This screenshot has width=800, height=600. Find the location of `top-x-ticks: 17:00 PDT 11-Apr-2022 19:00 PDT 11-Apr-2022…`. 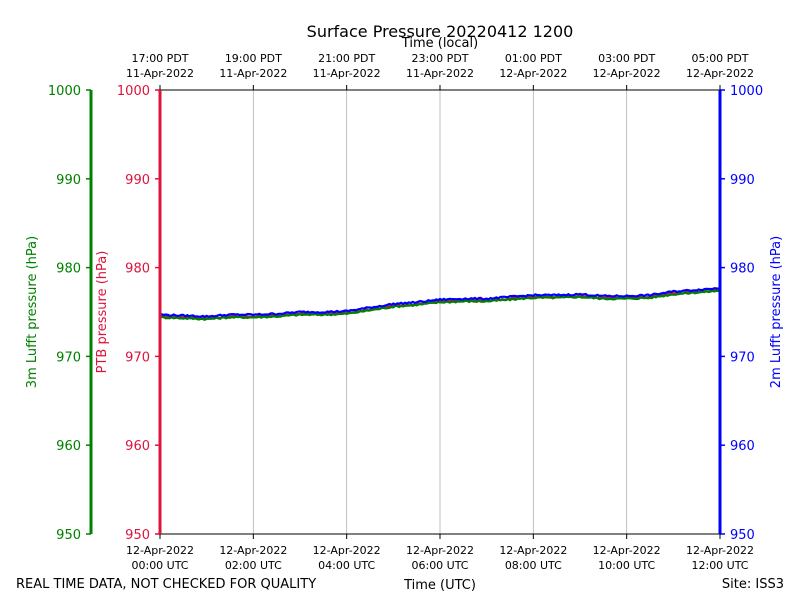

top-x-ticks: 17:00 PDT 11-Apr-2022 19:00 PDT 11-Apr-2022… is located at coordinates (440, 71).